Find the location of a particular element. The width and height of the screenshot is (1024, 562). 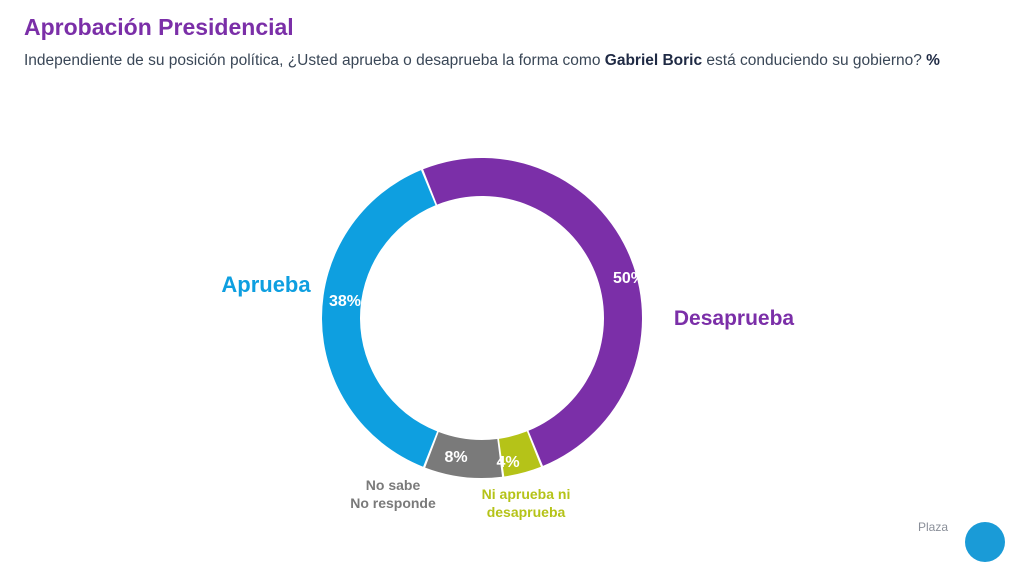

label-no-sabe-no-responde: No sabe No responde is located at coordinates (393, 494).